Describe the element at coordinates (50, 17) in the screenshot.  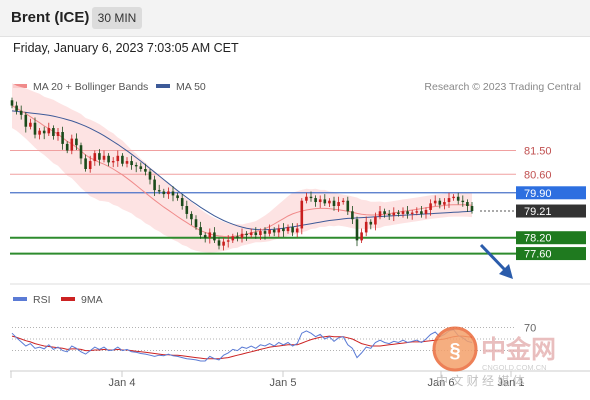
I see `instrument-title: Brent (ICE)` at that location.